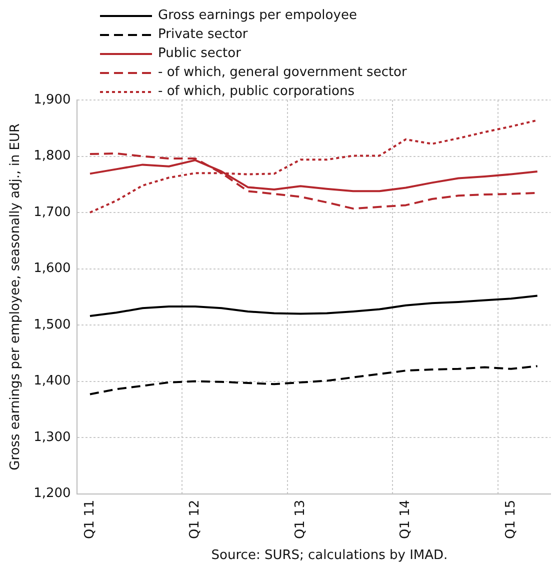 The width and height of the screenshot is (559, 570). What do you see at coordinates (406, 520) in the screenshot?
I see `x-tick-label: Q1 14` at bounding box center [406, 520].